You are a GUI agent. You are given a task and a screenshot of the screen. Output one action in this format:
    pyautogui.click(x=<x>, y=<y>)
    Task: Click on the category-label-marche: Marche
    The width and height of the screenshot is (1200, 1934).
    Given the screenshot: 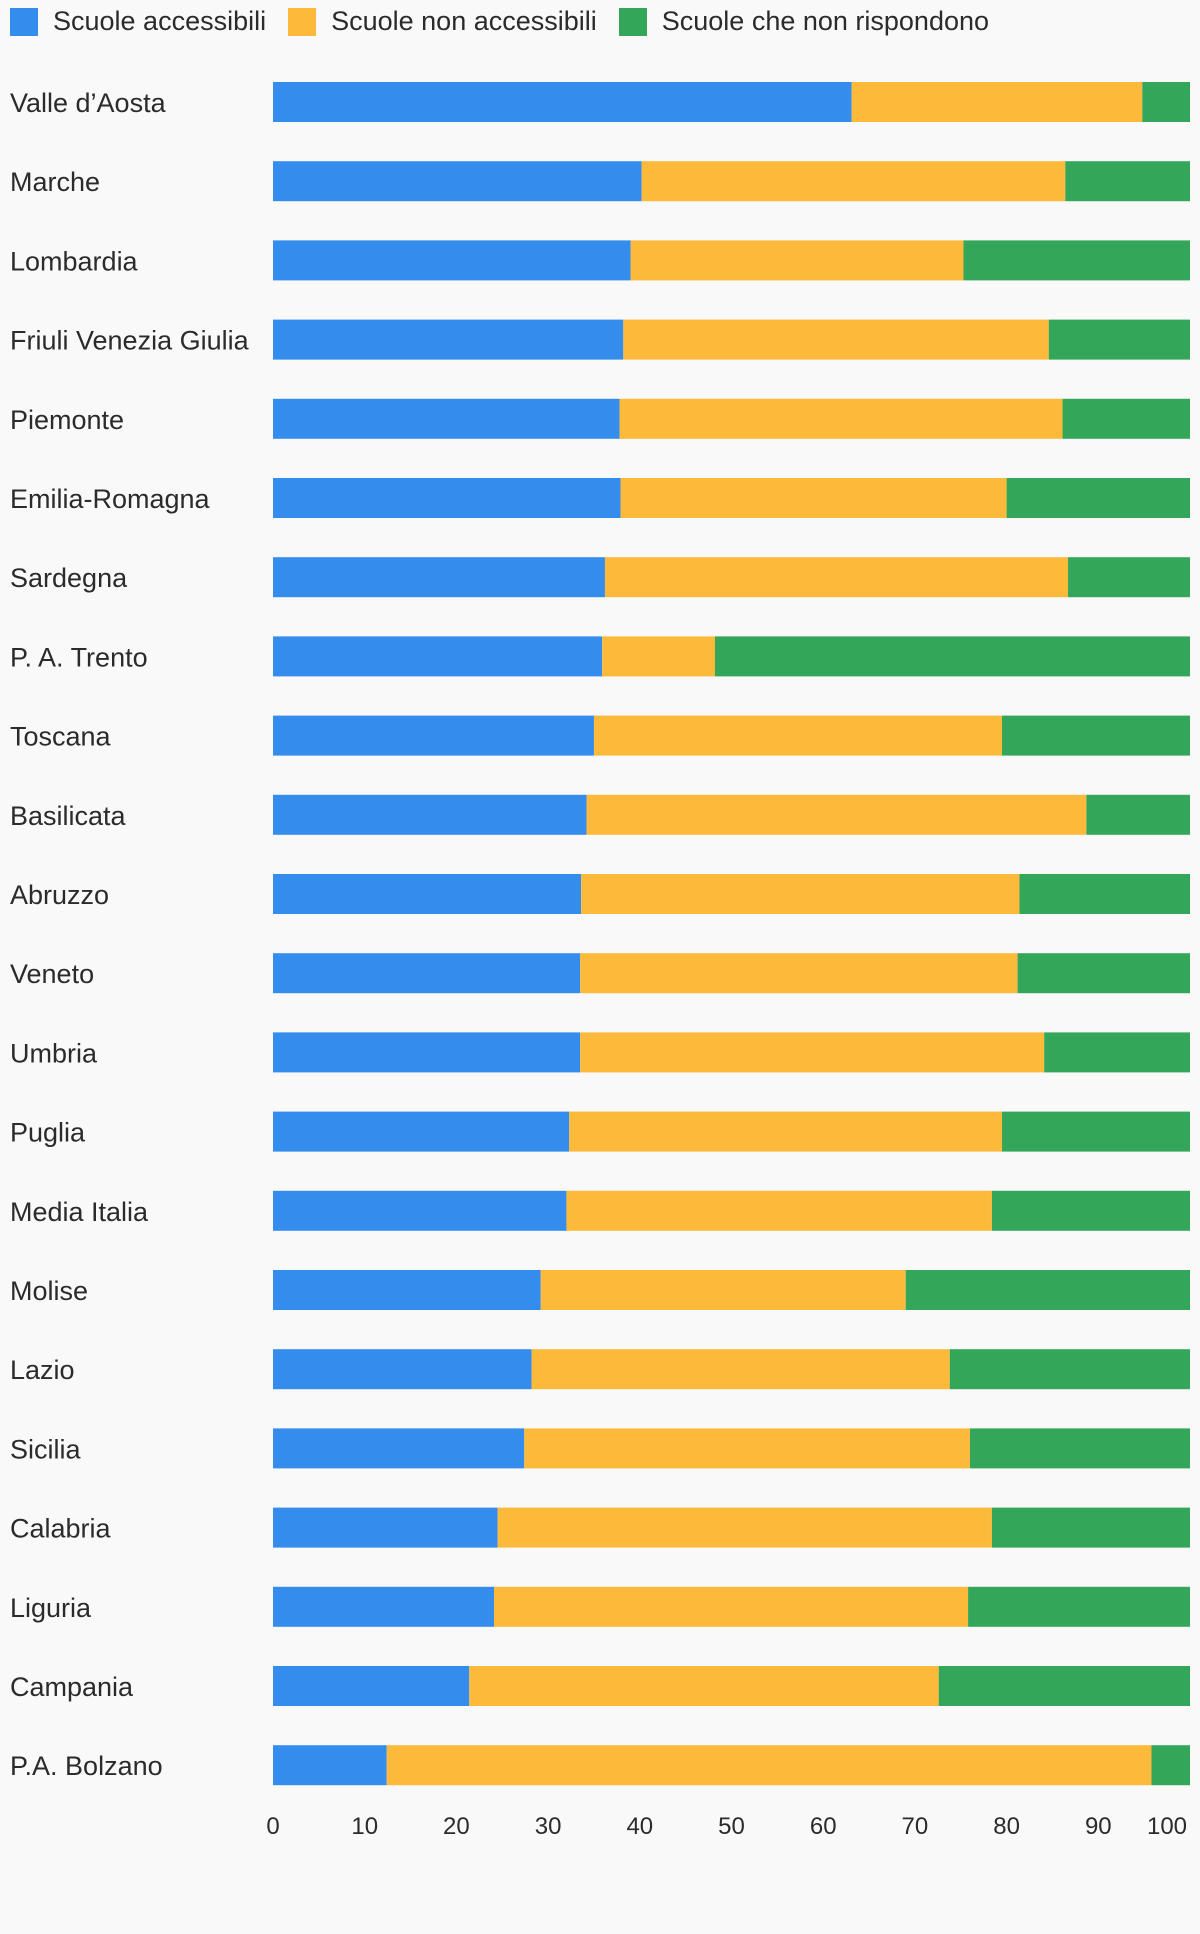 What is the action you would take?
    pyautogui.click(x=55, y=182)
    